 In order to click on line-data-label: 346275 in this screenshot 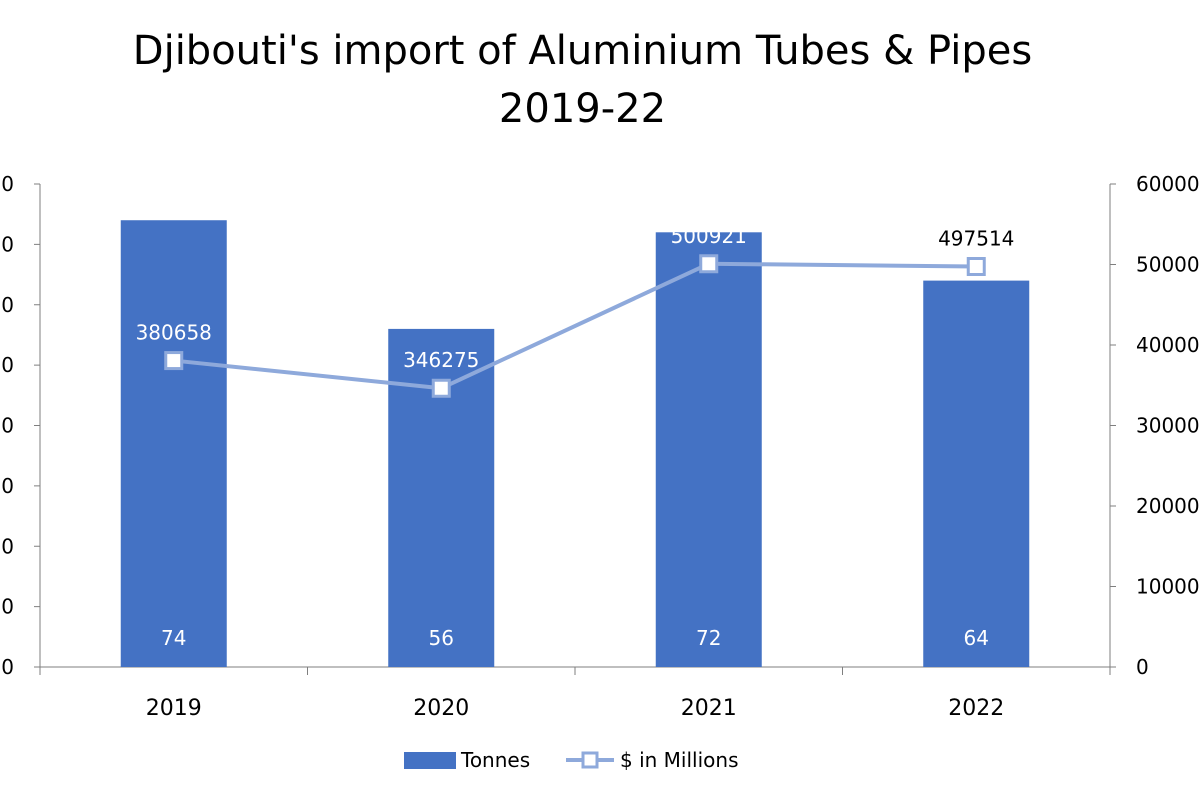, I will do `click(441, 360)`.